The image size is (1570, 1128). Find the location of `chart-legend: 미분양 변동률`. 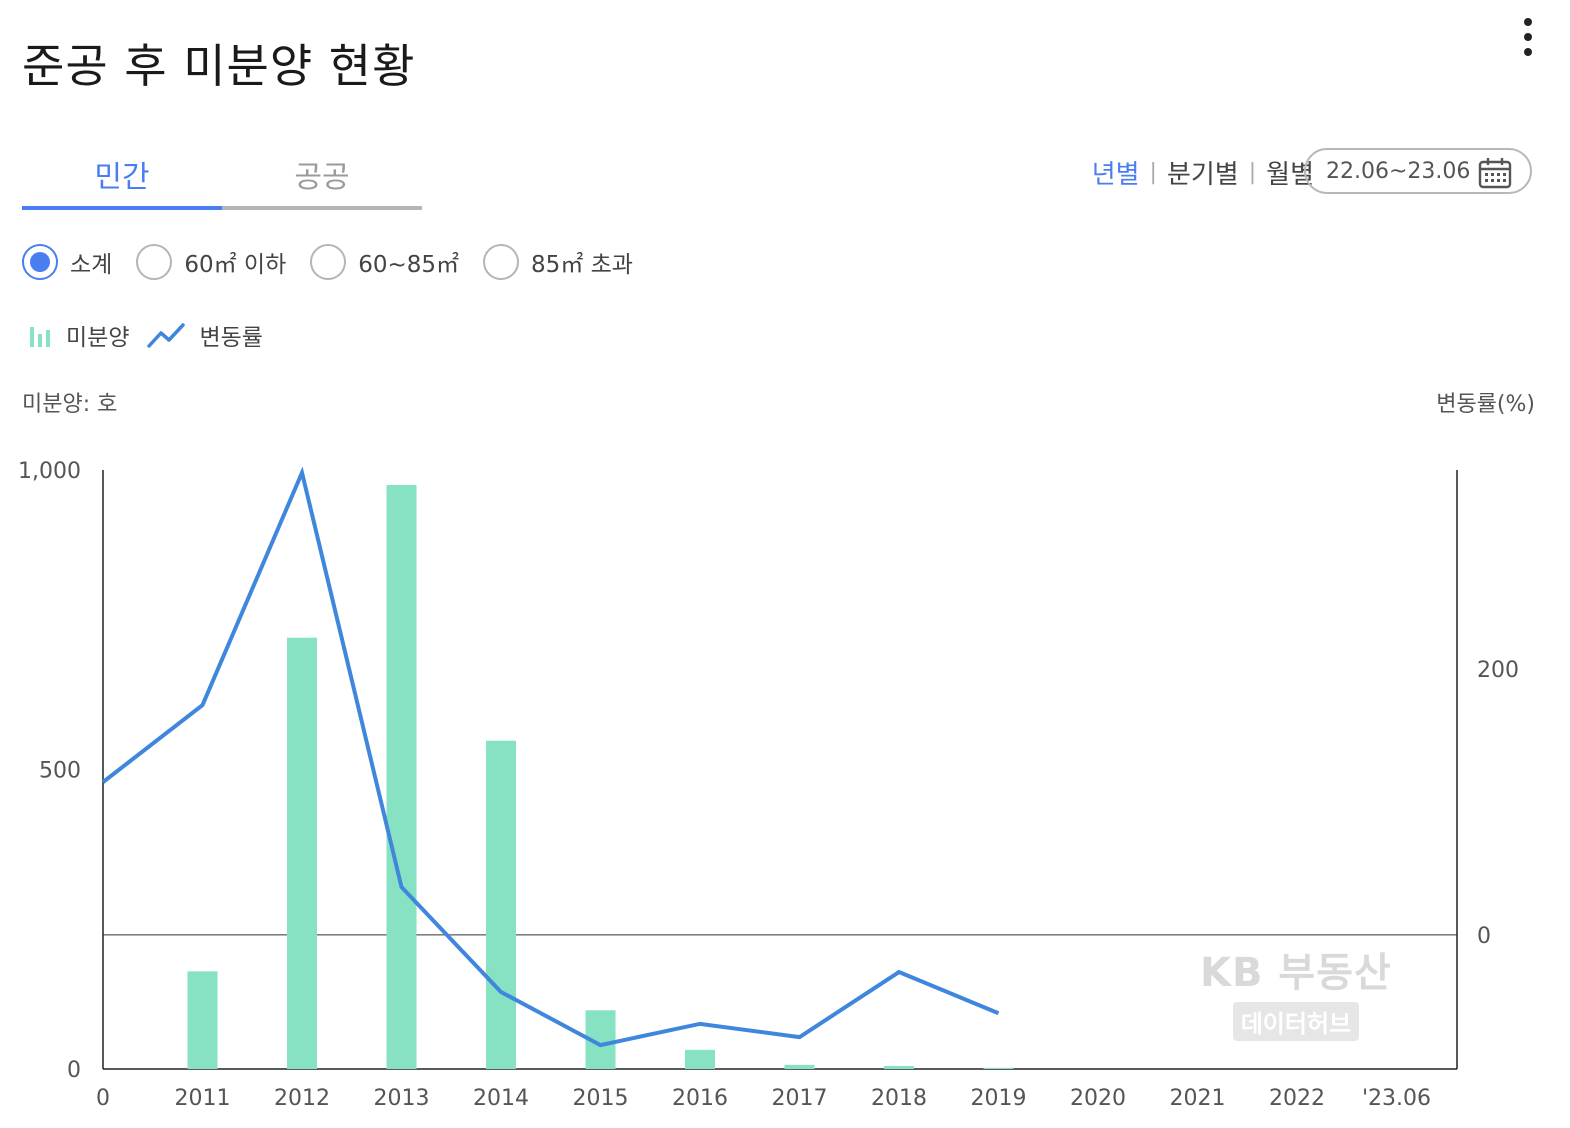

chart-legend: 미분양 변동률 is located at coordinates (154, 335).